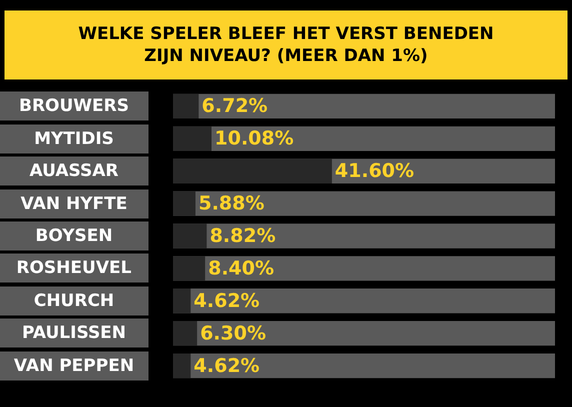 The width and height of the screenshot is (572, 407). I want to click on y-tick-label: VAN HYFTE, so click(74, 204).